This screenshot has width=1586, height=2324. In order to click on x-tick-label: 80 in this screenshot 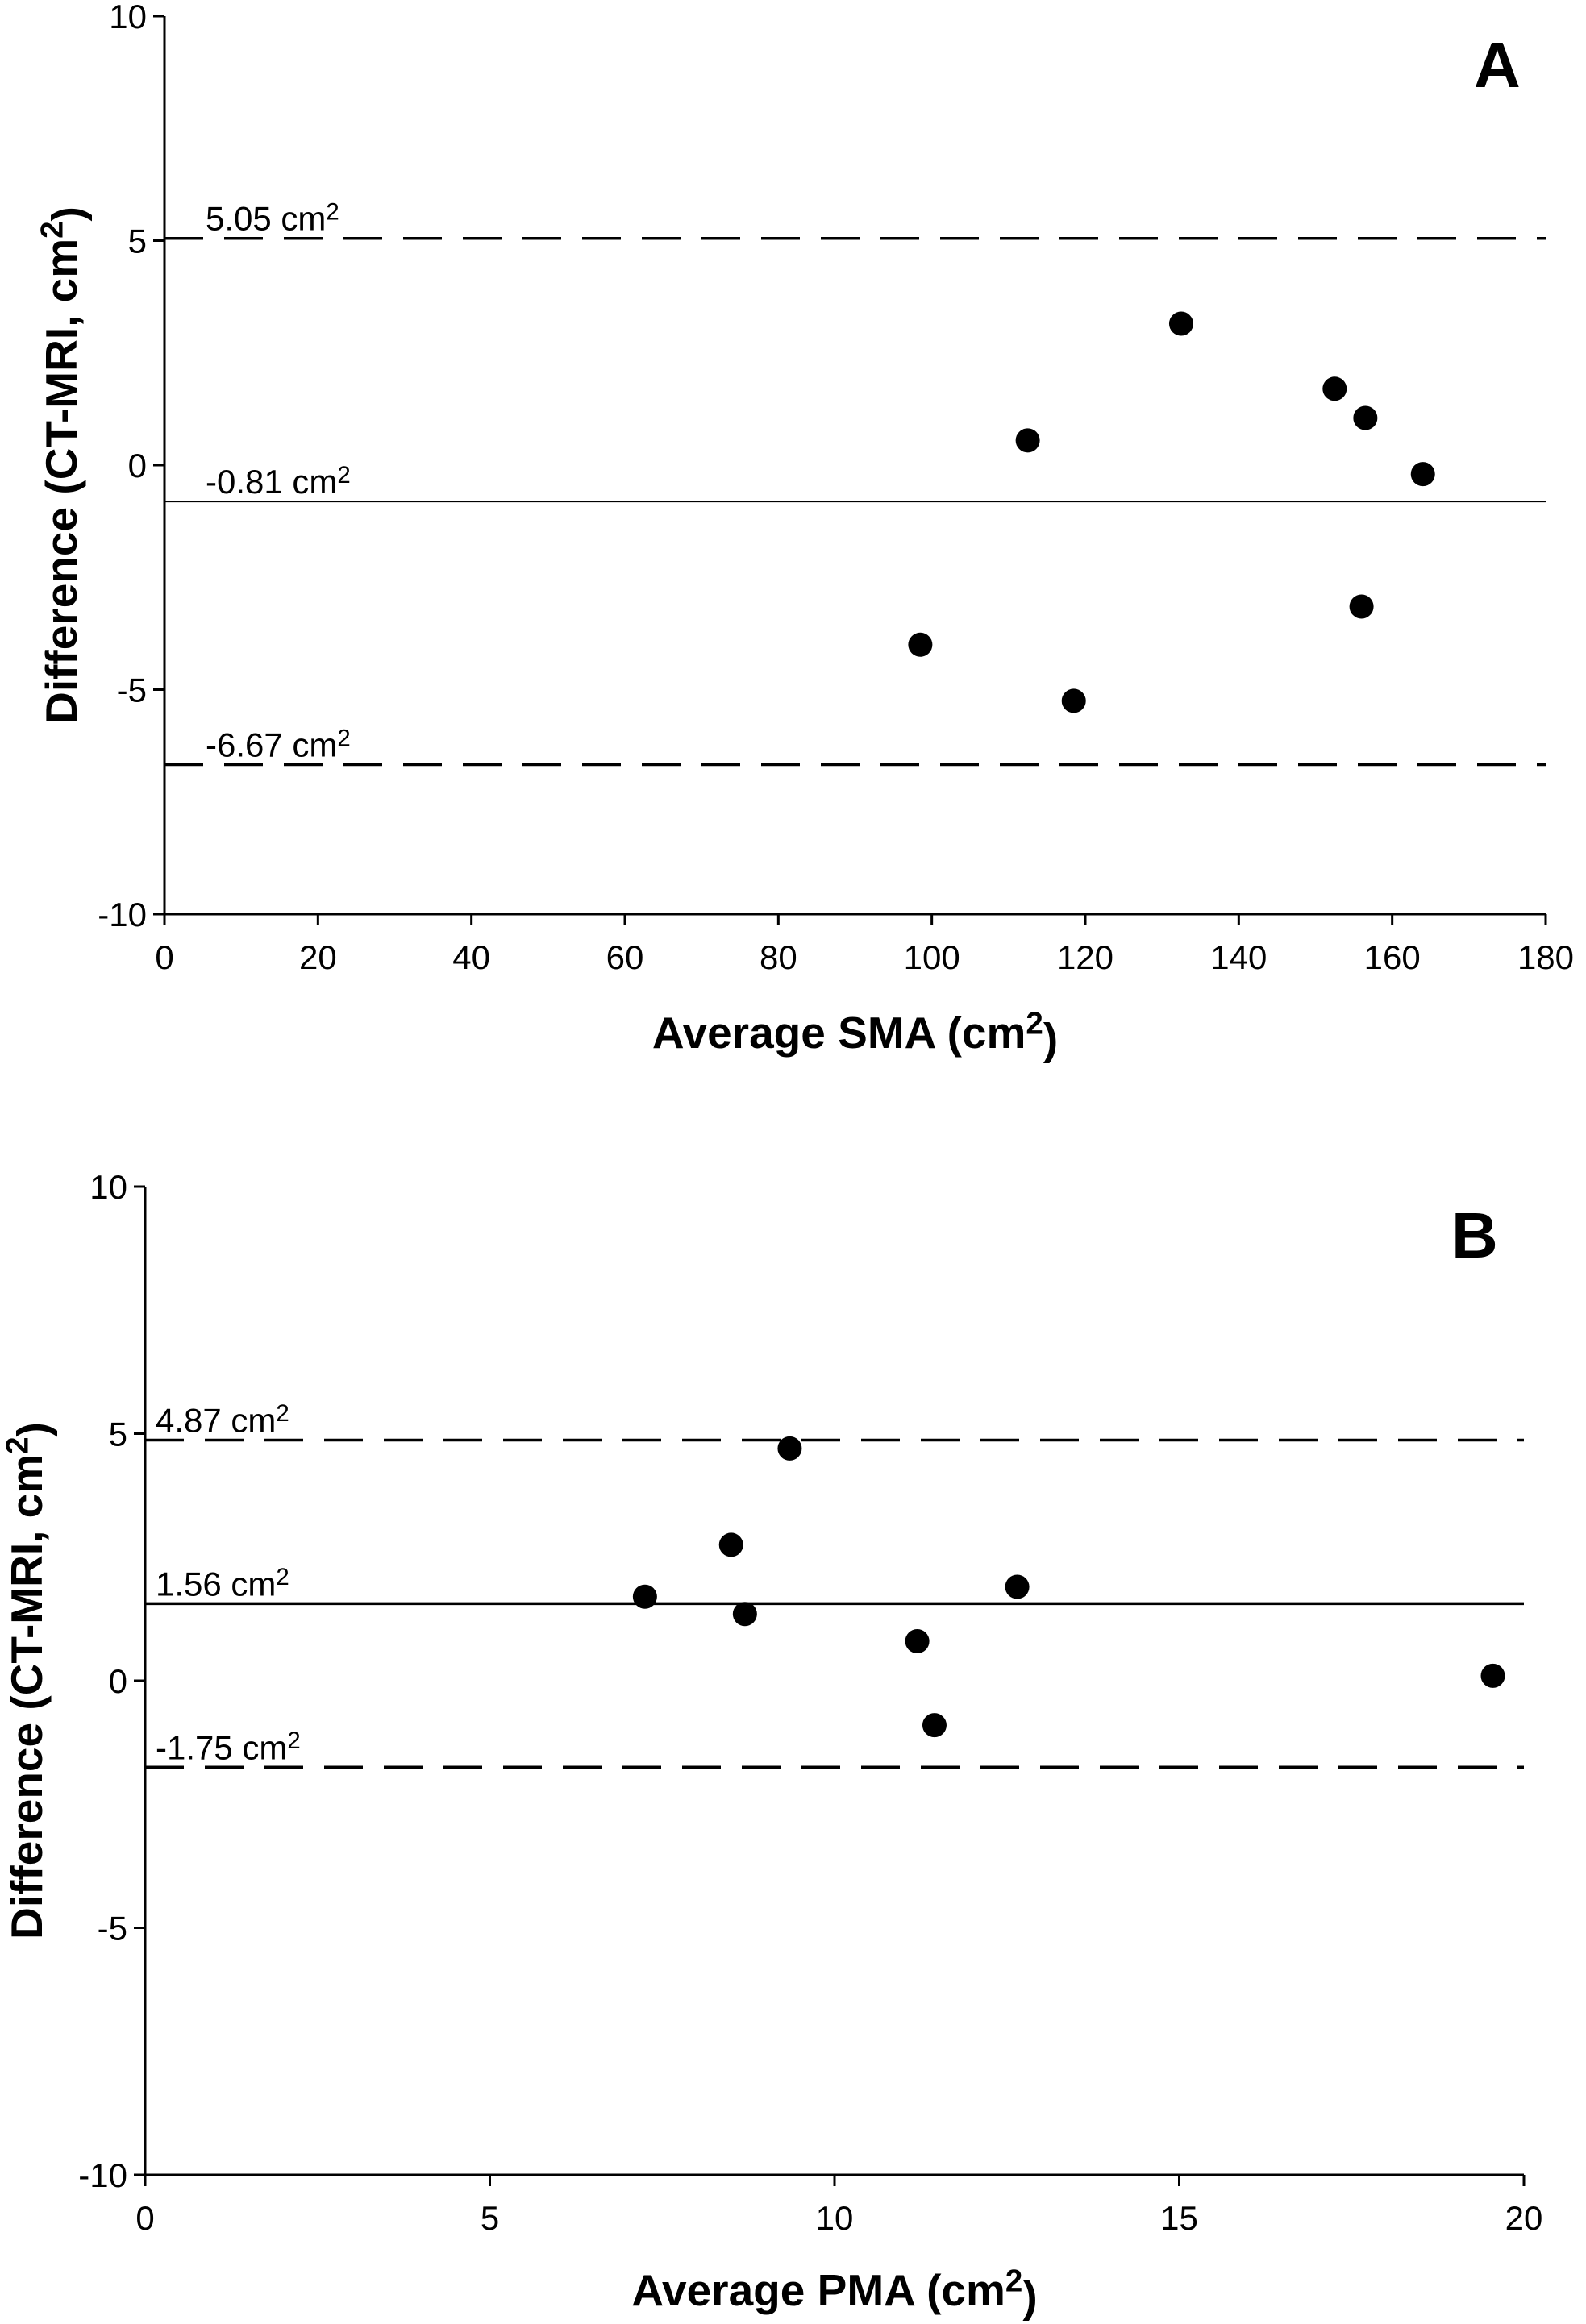, I will do `click(778, 957)`.